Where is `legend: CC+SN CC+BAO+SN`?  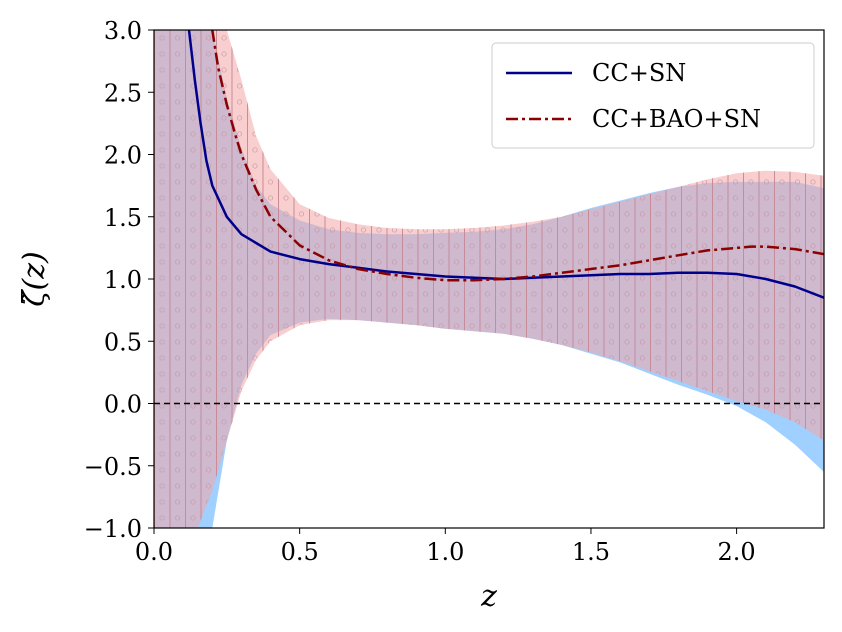
legend: CC+SN CC+BAO+SN is located at coordinates (653, 95).